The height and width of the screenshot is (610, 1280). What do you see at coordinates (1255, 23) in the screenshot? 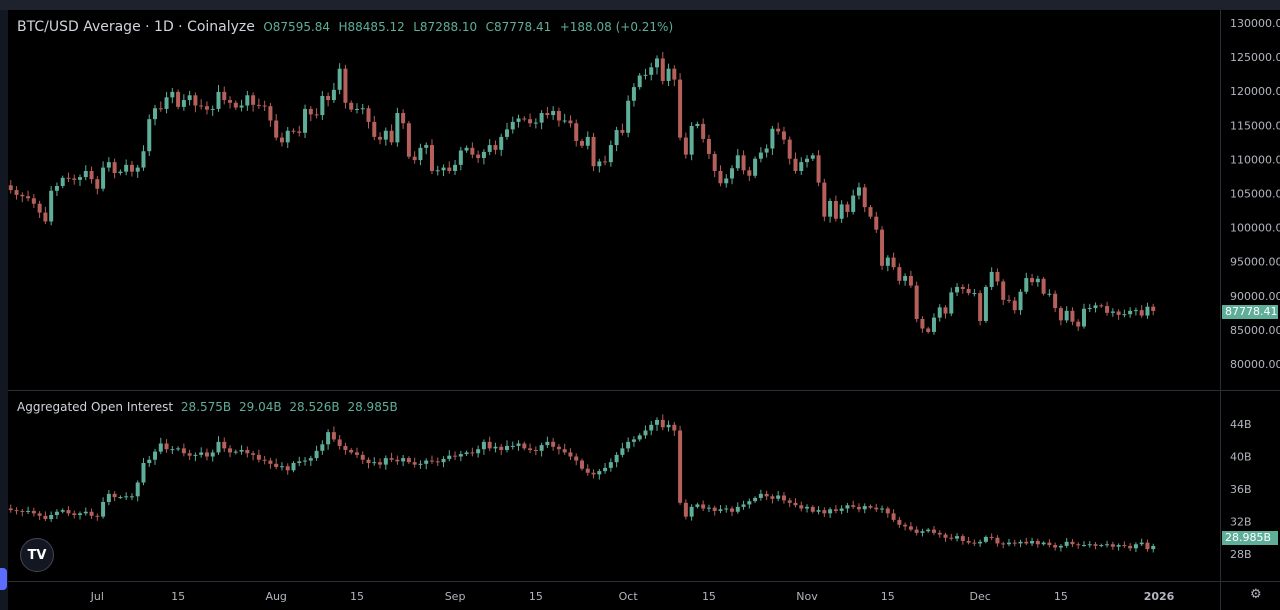
I see `price-axis-tick: 130000.00` at bounding box center [1255, 23].